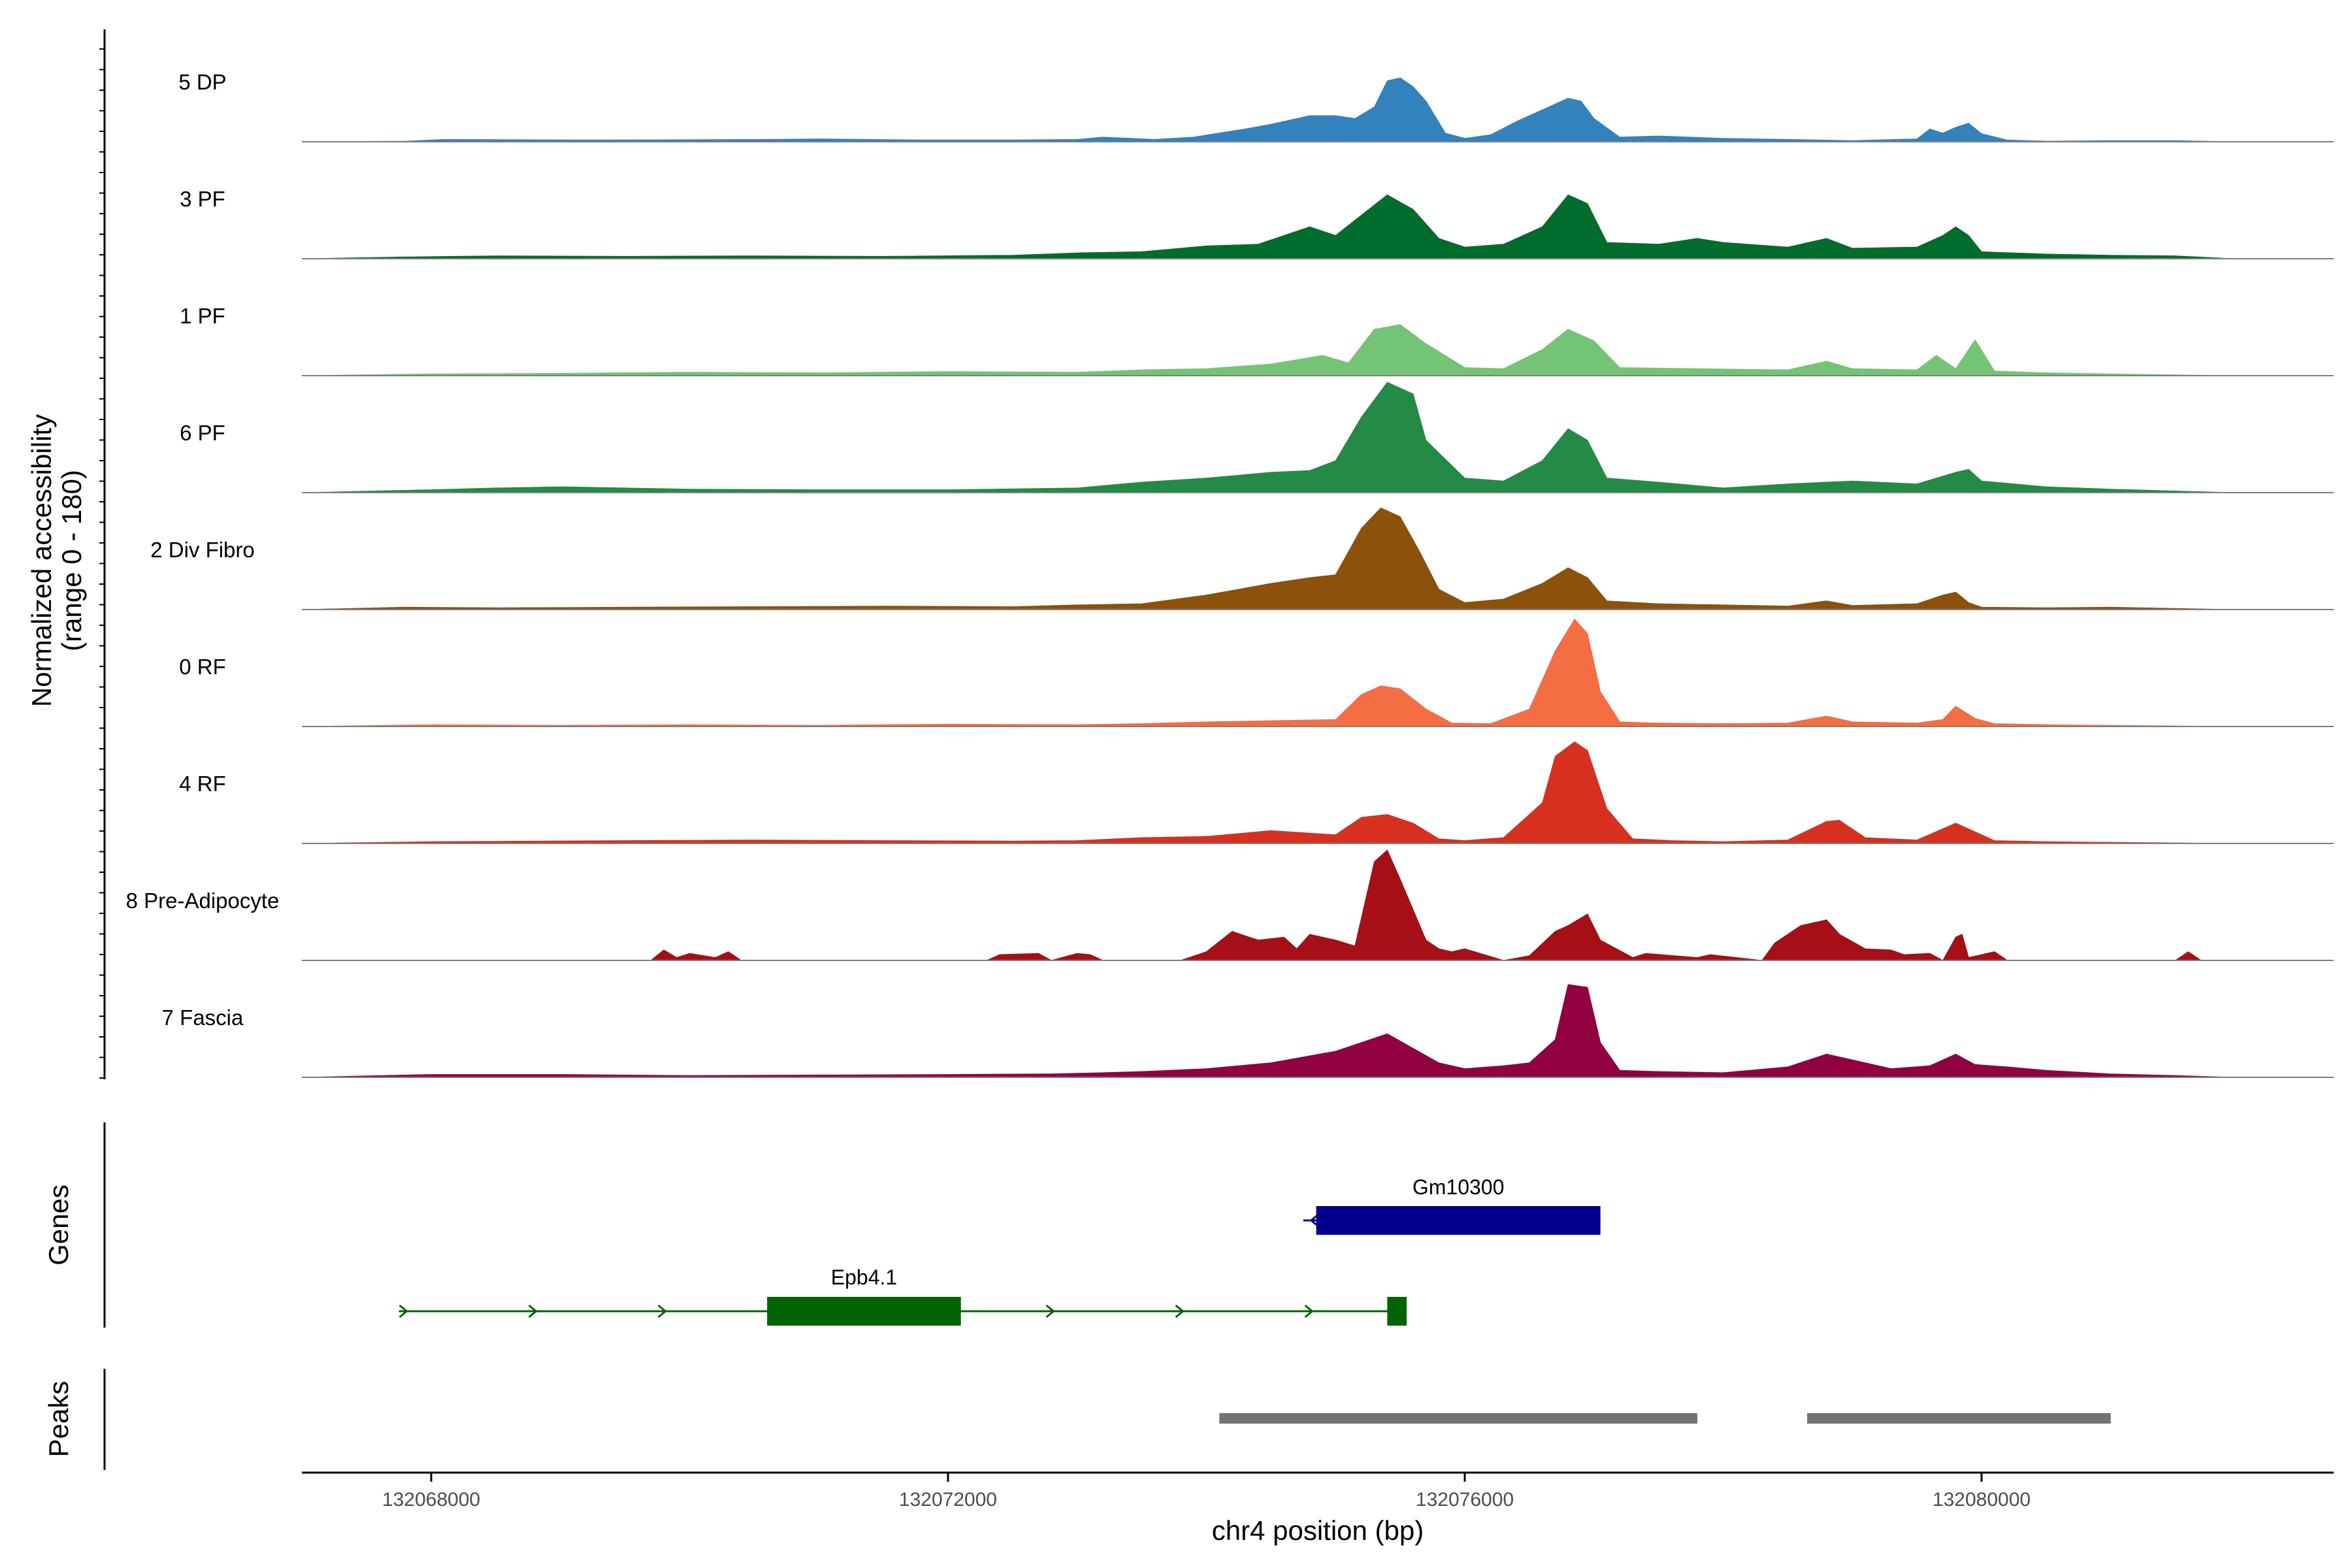 Image resolution: width=2352 pixels, height=1568 pixels. I want to click on track-label: 1 PF, so click(202, 316).